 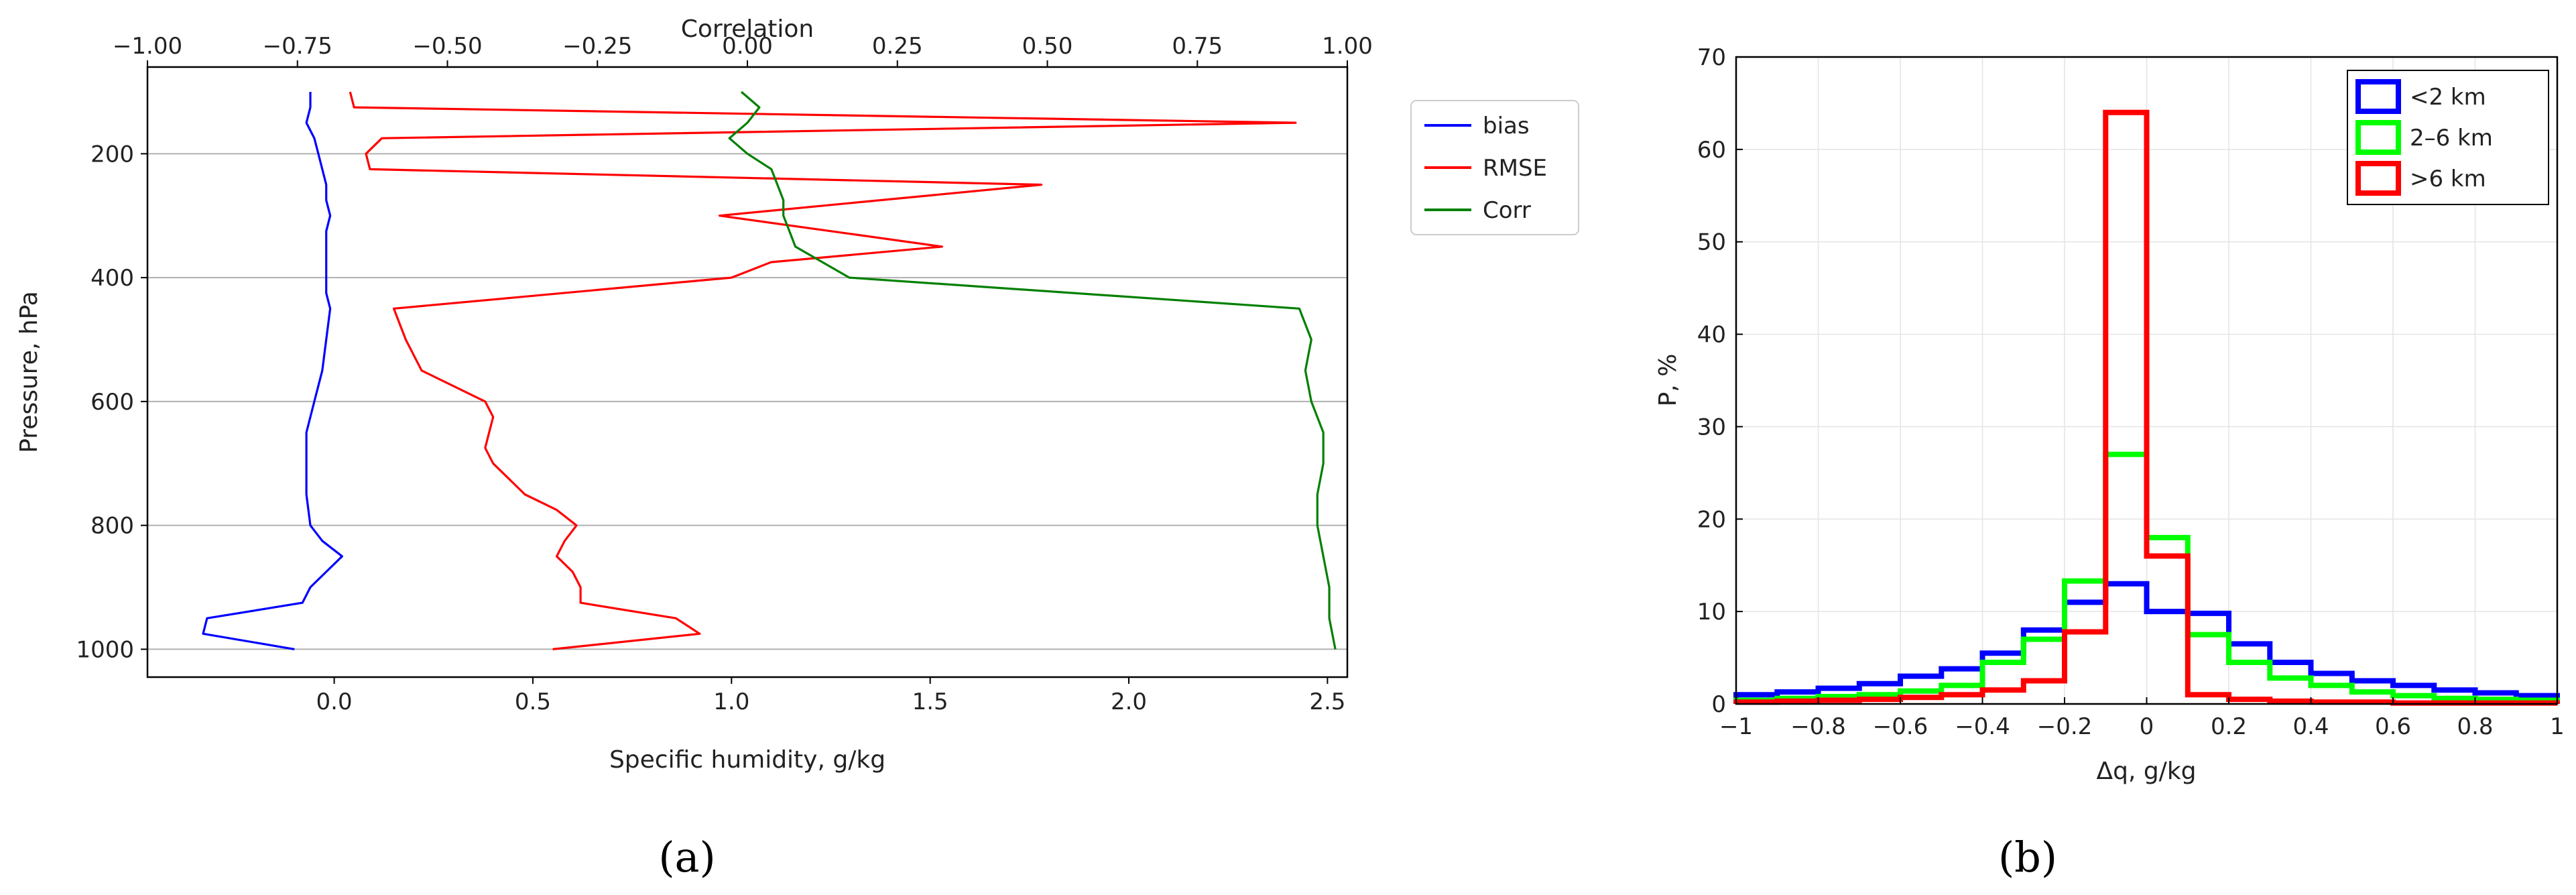 I want to click on chart-b-xtick-label: −1, so click(x=1736, y=726).